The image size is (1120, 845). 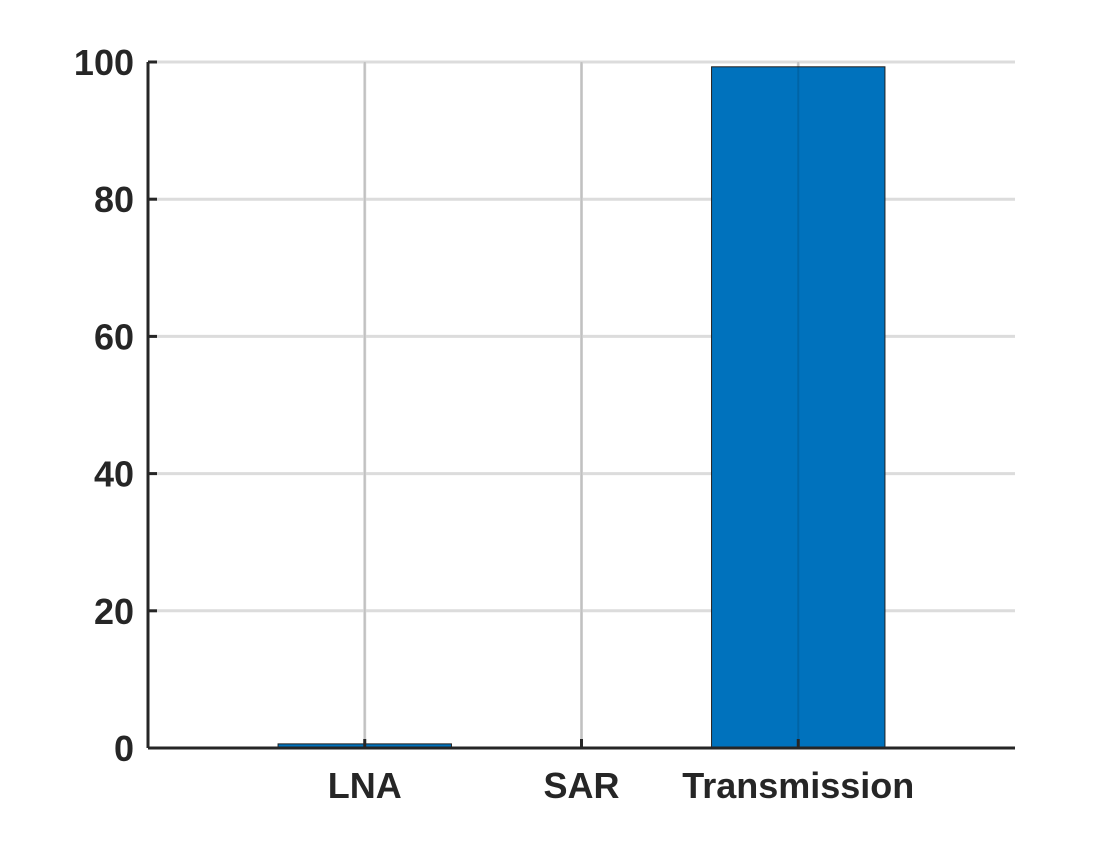 What do you see at coordinates (798, 785) in the screenshot?
I see `x-tick-label: Transmission` at bounding box center [798, 785].